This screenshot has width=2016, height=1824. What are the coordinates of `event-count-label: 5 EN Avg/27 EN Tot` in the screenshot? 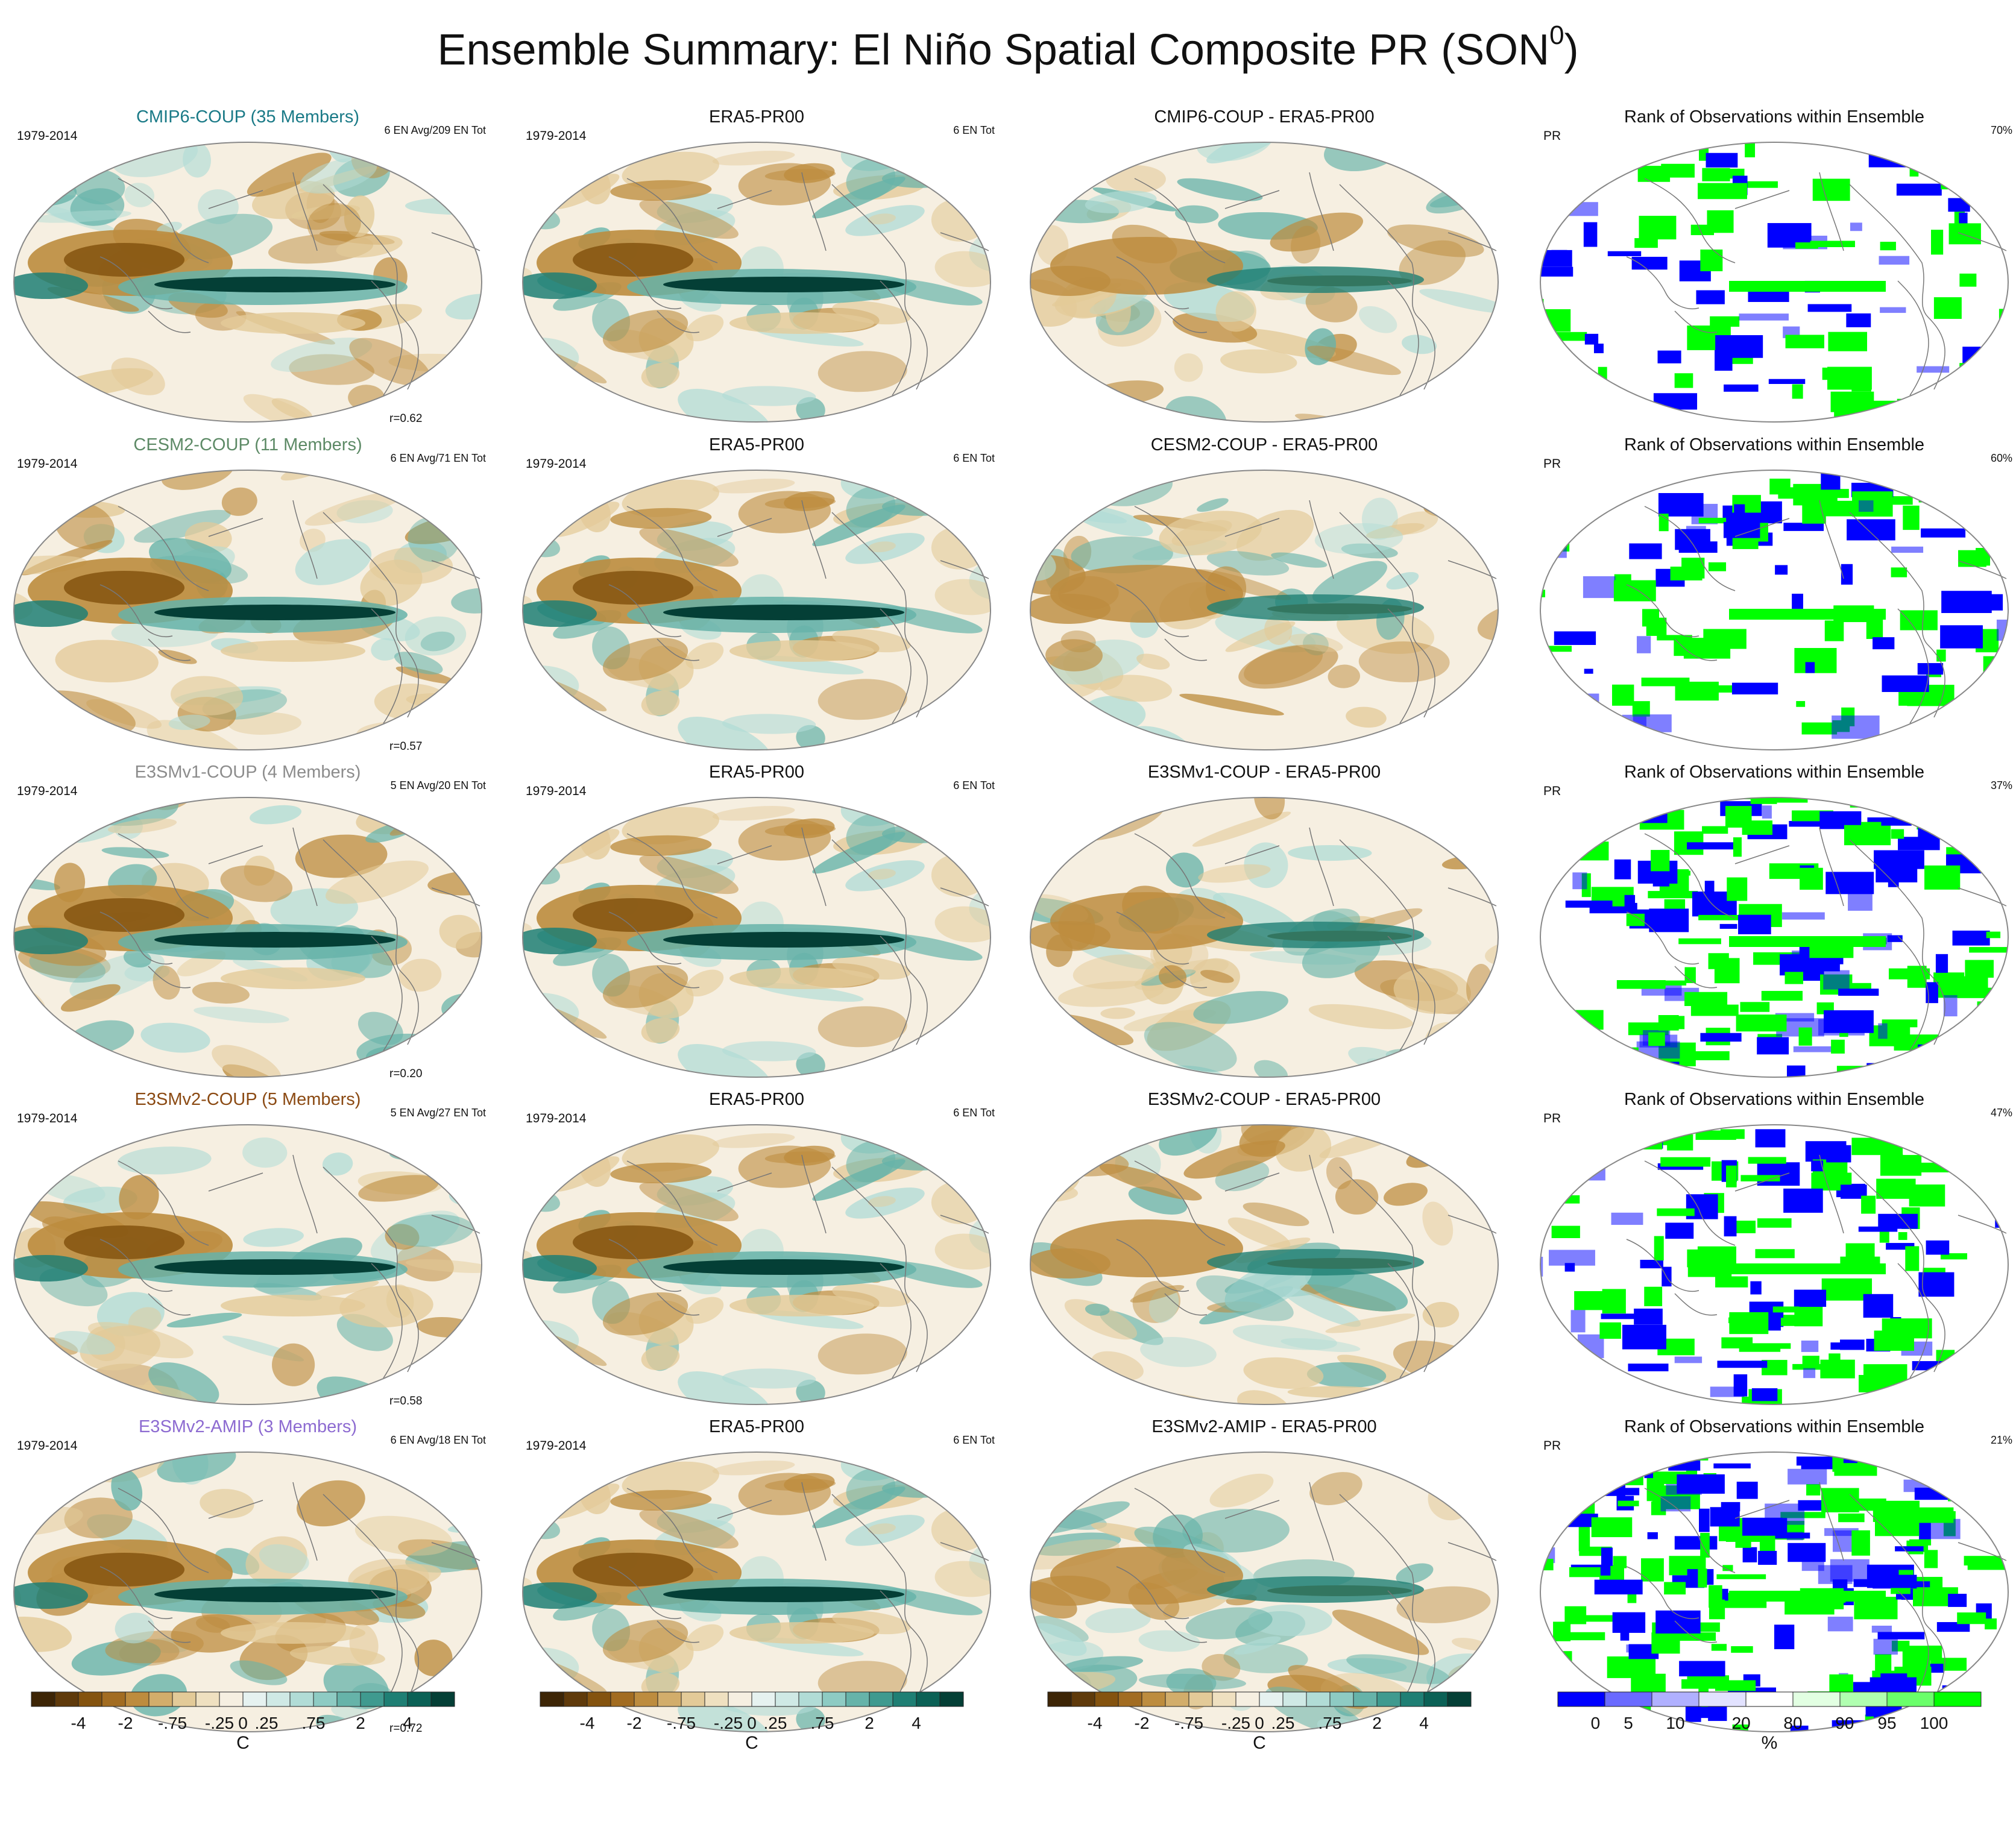 It's located at (438, 1113).